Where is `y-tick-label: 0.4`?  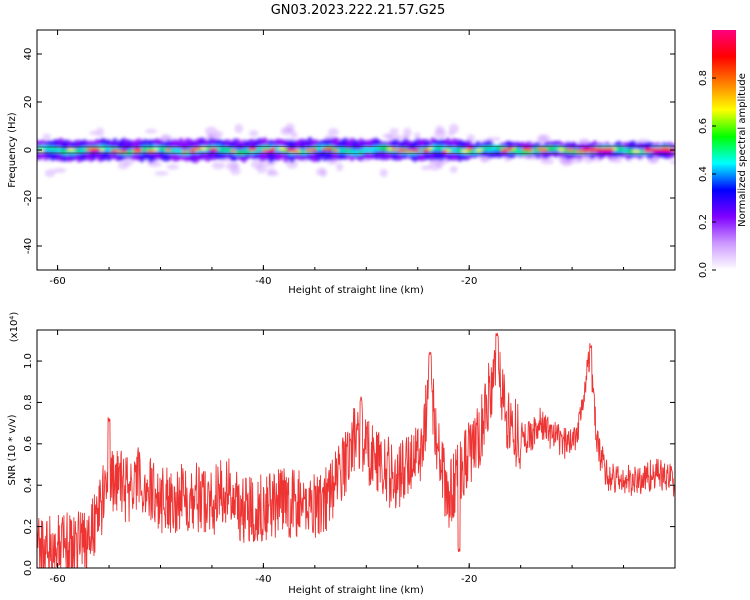 y-tick-label: 0.4 is located at coordinates (28, 485).